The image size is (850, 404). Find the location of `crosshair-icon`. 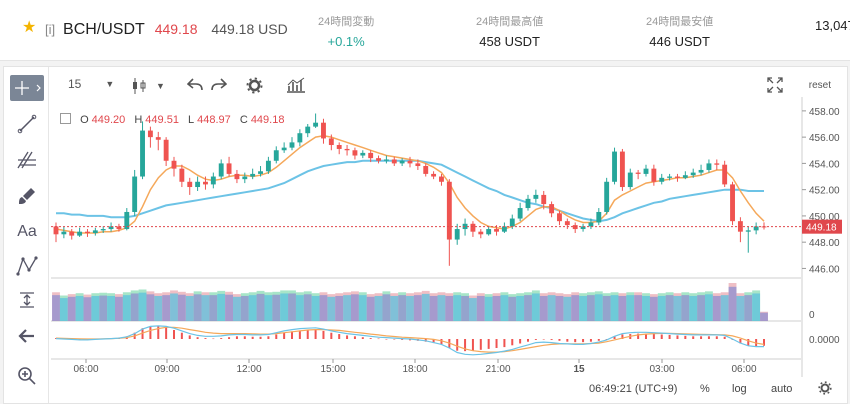

crosshair-icon is located at coordinates (27, 88).